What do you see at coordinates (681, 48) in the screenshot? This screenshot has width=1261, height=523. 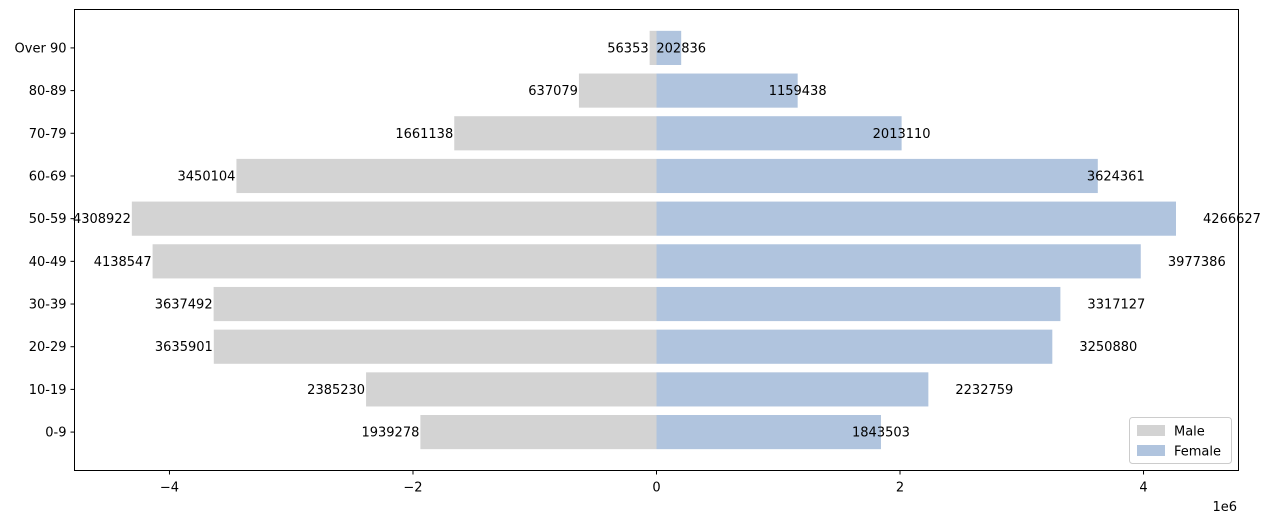 I see `bar-label-female-over-90: 202836` at bounding box center [681, 48].